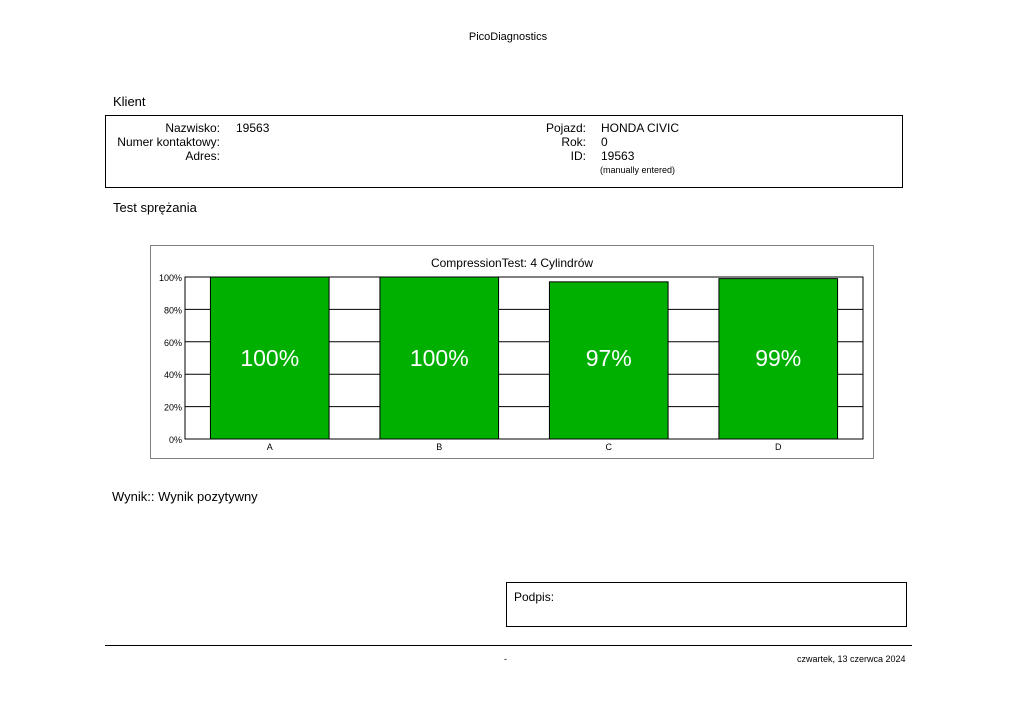 This screenshot has width=1023, height=724. What do you see at coordinates (170, 359) in the screenshot?
I see `y-axis-ticks: 0% 20% 40% 60% 80% 100%` at bounding box center [170, 359].